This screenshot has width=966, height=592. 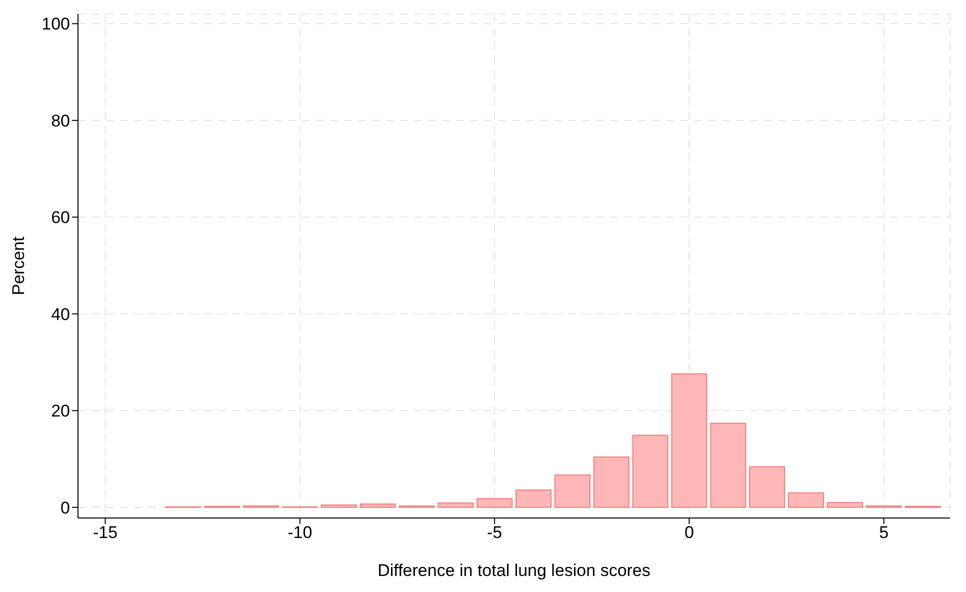 I want to click on x-tick-label: -10, so click(x=300, y=532).